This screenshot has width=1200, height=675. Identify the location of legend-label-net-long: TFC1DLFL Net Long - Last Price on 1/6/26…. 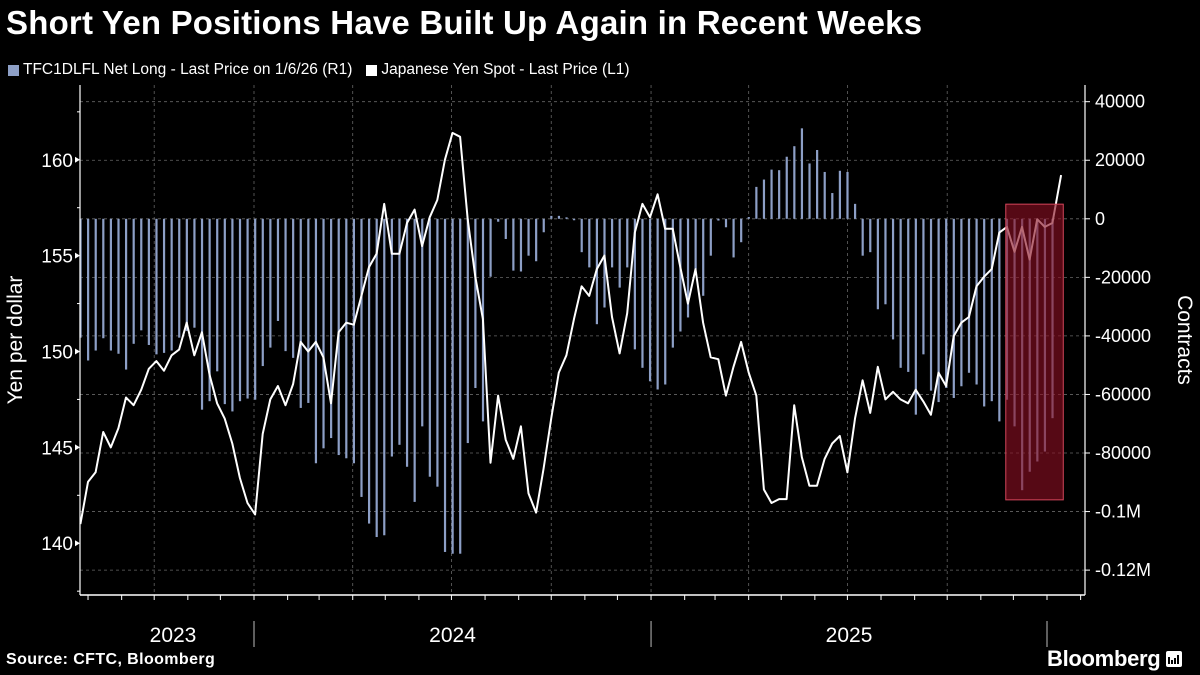
(188, 69).